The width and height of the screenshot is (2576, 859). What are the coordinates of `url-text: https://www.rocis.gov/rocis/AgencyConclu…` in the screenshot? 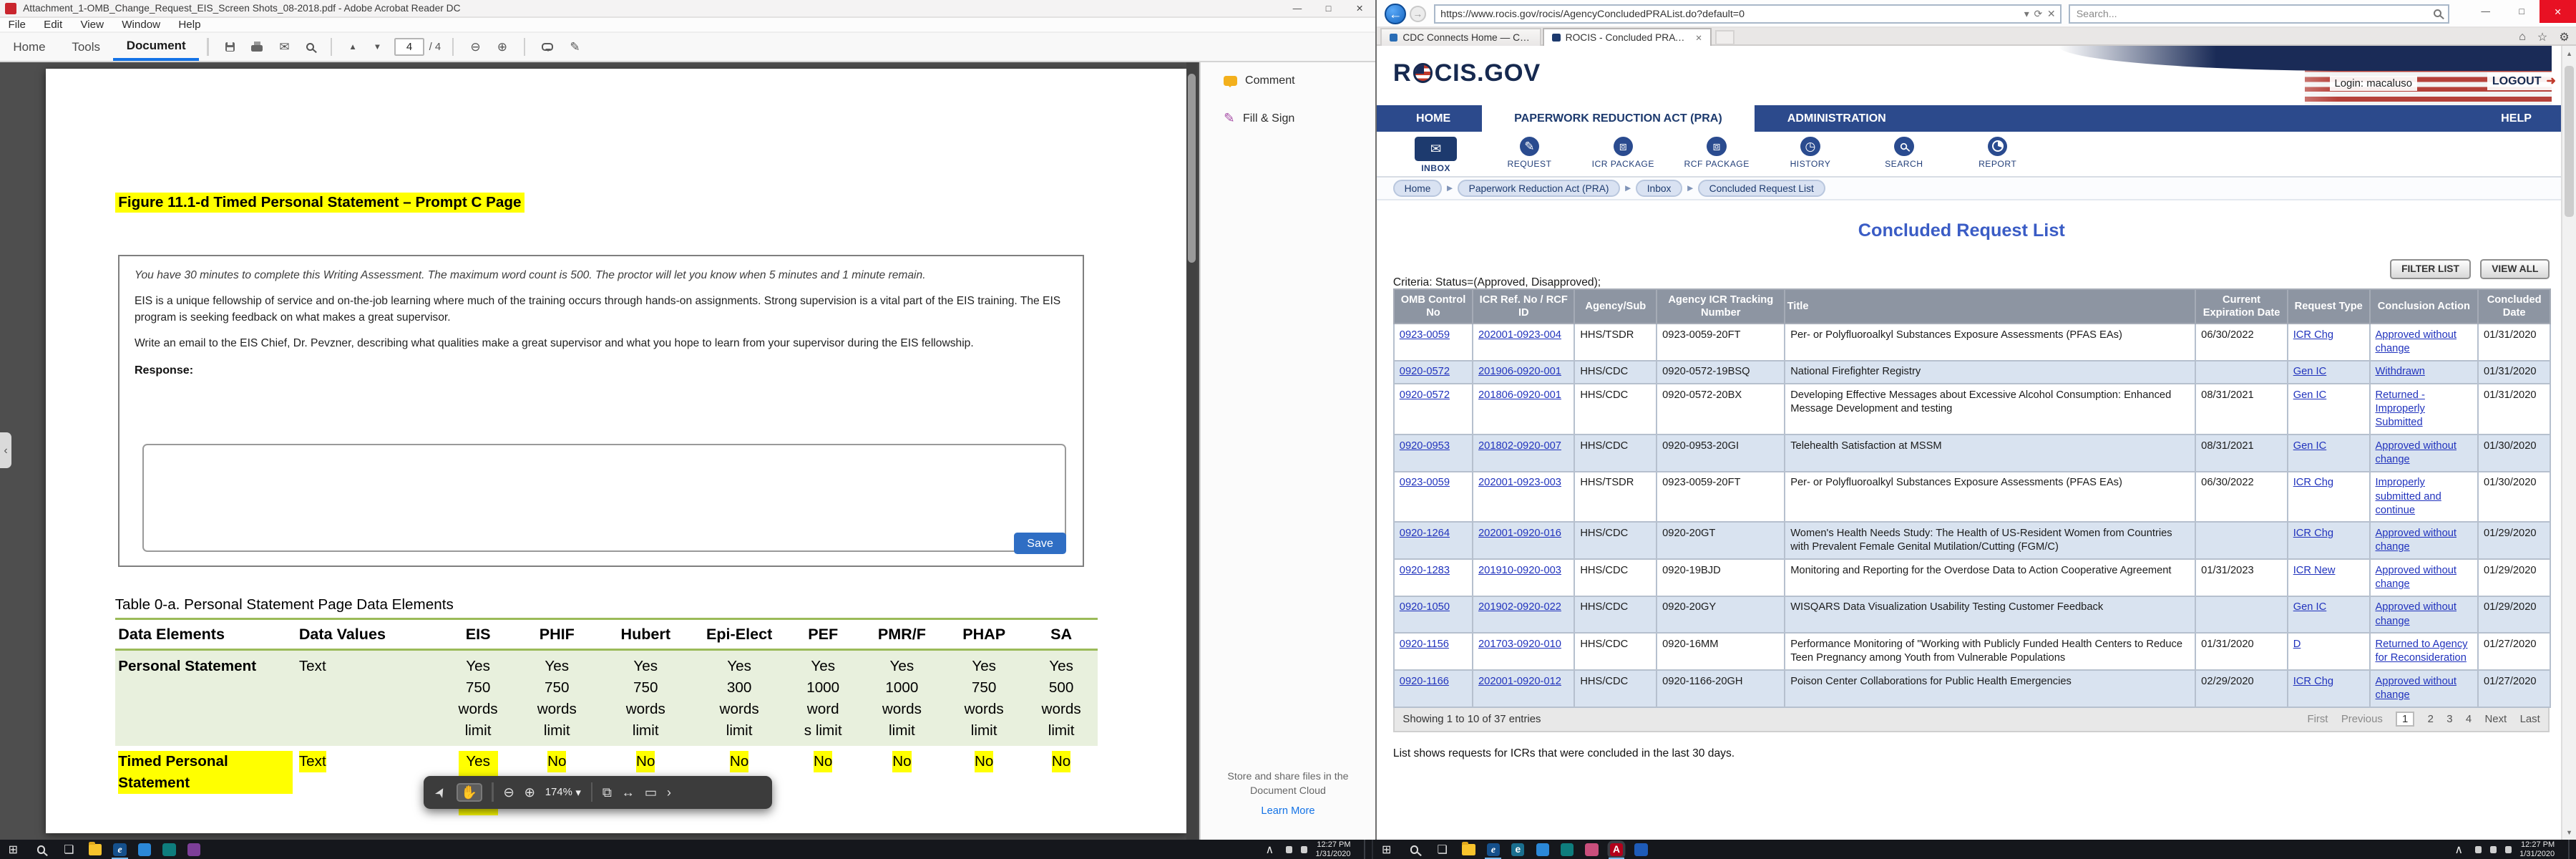 It's located at (1592, 14).